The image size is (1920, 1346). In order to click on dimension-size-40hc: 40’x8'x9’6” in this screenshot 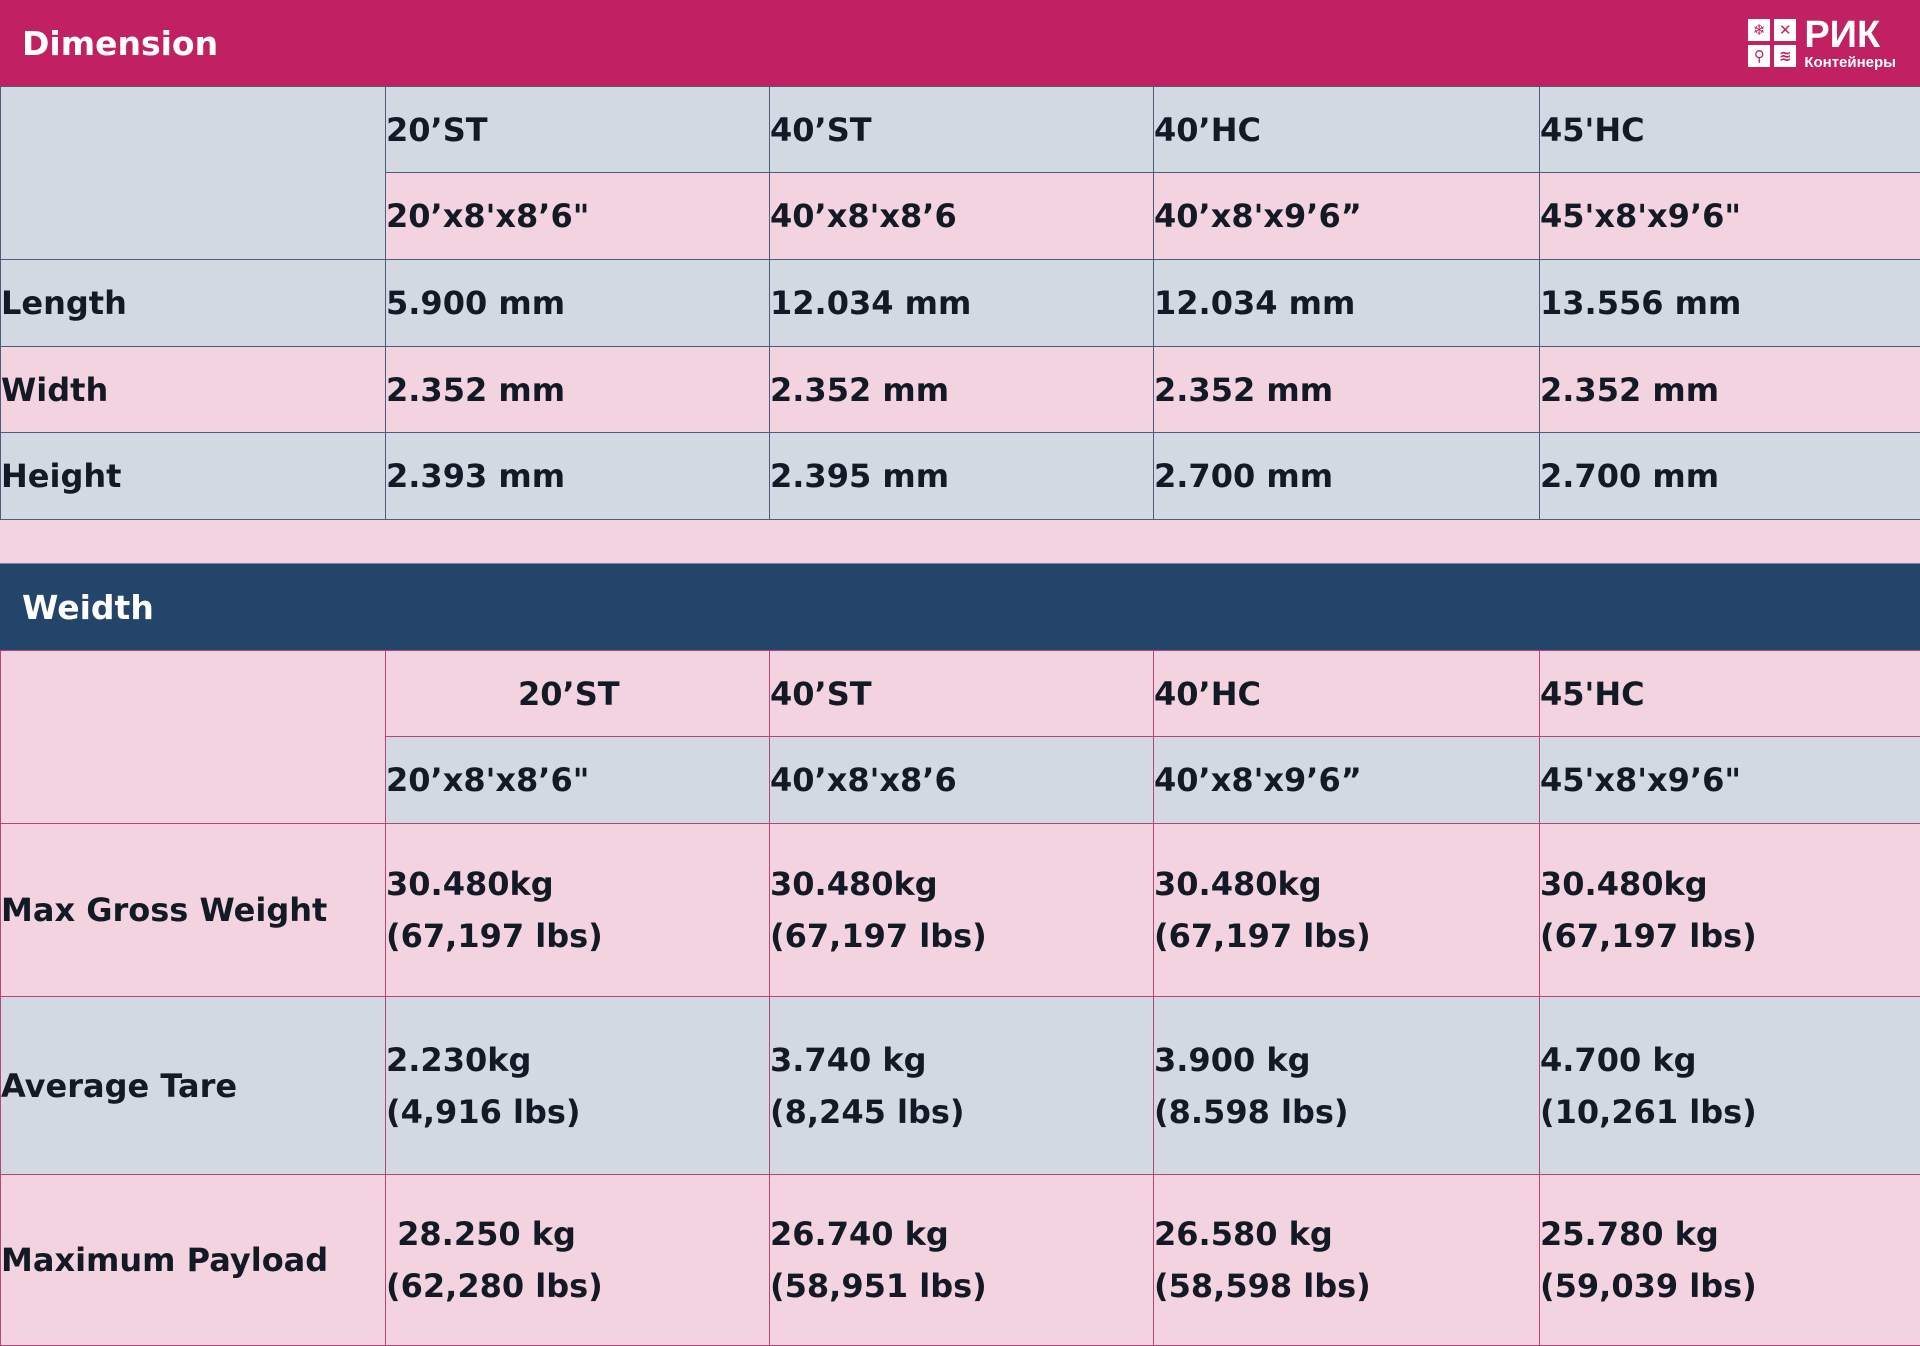, I will do `click(1347, 216)`.